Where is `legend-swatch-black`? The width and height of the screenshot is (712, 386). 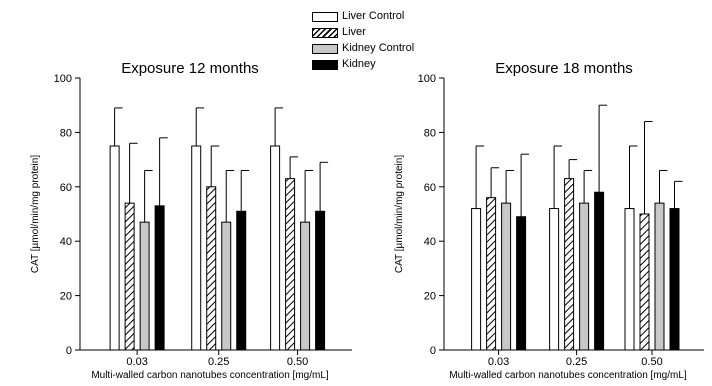 legend-swatch-black is located at coordinates (325, 65).